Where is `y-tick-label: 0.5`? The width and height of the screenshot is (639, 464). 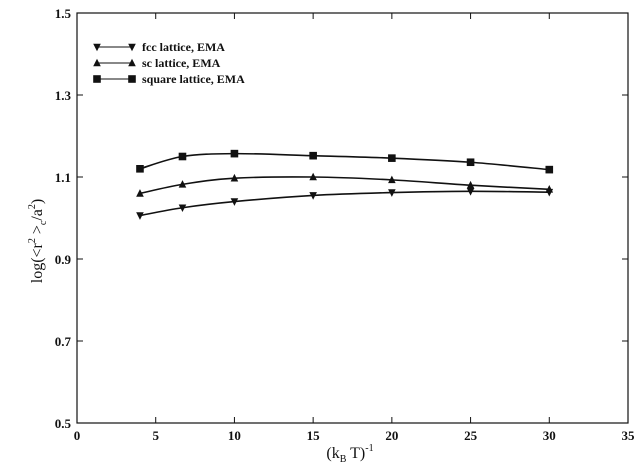
y-tick-label: 0.5 is located at coordinates (63, 423).